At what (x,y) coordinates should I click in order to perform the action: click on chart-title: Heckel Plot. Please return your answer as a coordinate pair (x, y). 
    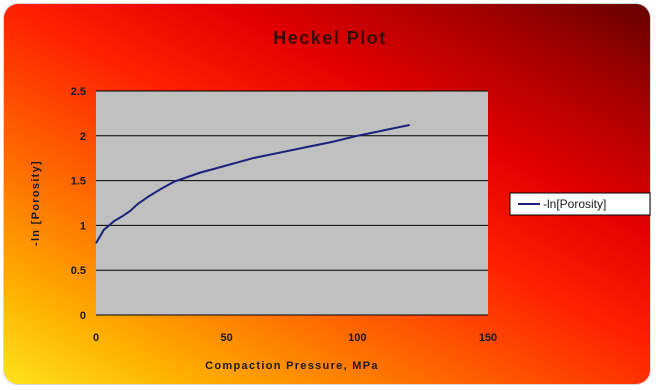
    Looking at the image, I should click on (330, 38).